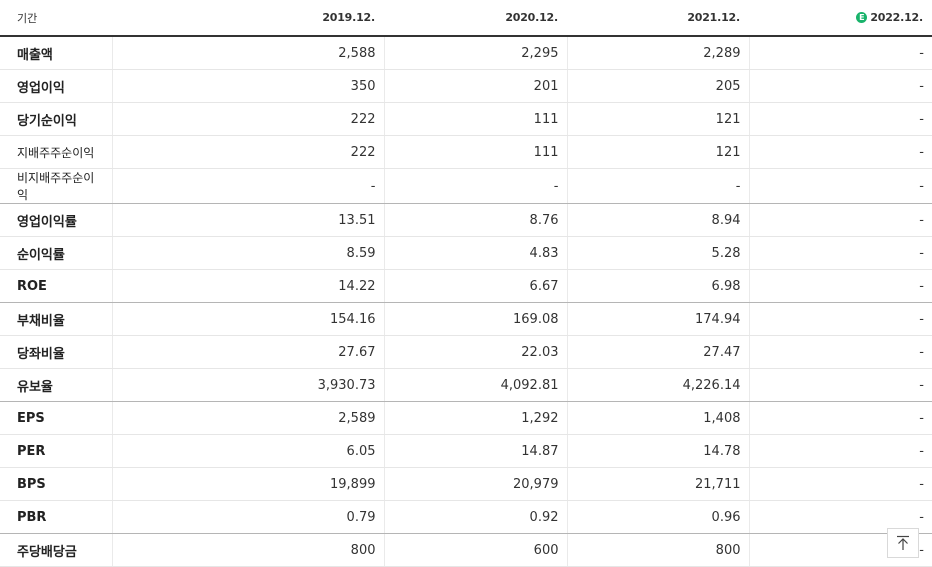  Describe the element at coordinates (56, 152) in the screenshot. I see `row-label: 지배주주순이익` at that location.